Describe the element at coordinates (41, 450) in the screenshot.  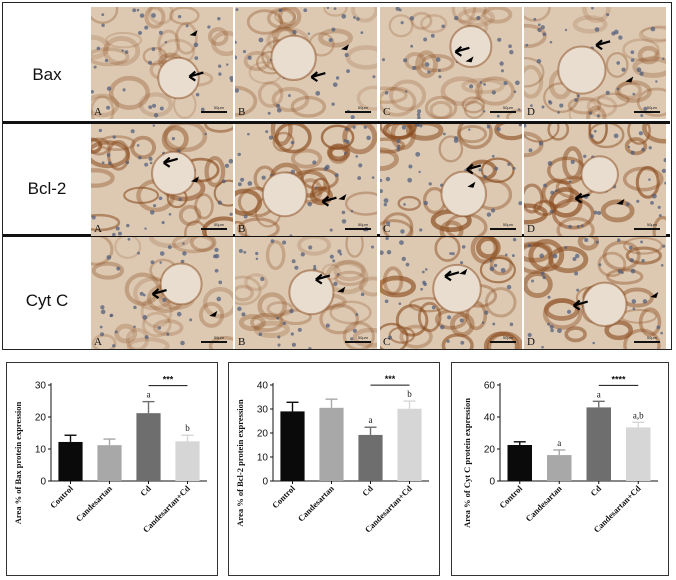
I see `y-tick-label: 10` at that location.